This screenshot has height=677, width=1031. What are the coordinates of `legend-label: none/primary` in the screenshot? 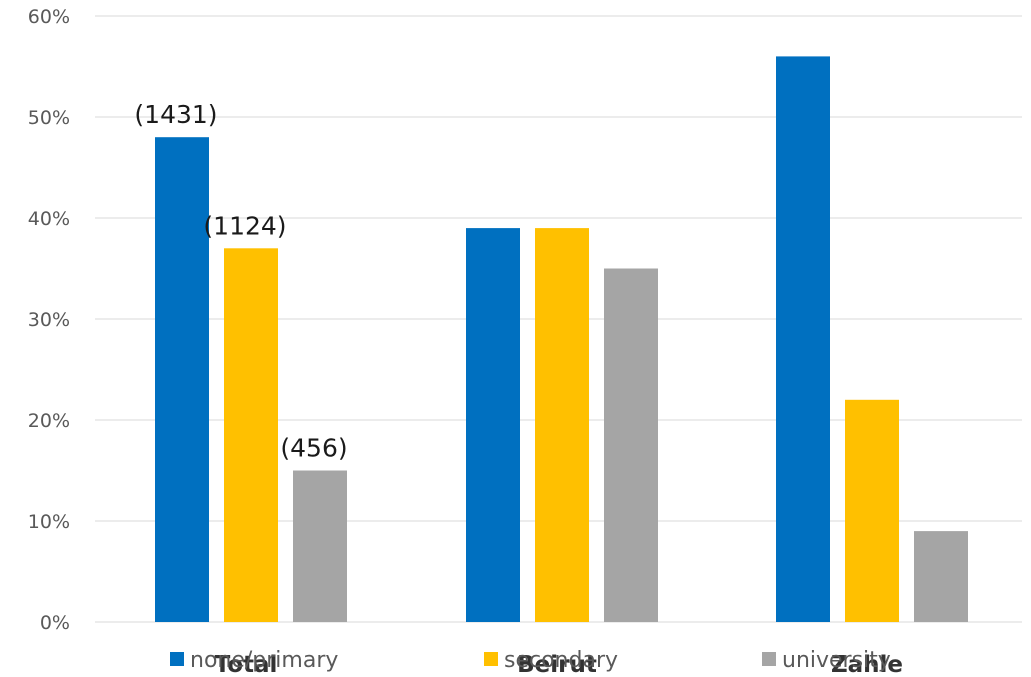 It's located at (264, 660).